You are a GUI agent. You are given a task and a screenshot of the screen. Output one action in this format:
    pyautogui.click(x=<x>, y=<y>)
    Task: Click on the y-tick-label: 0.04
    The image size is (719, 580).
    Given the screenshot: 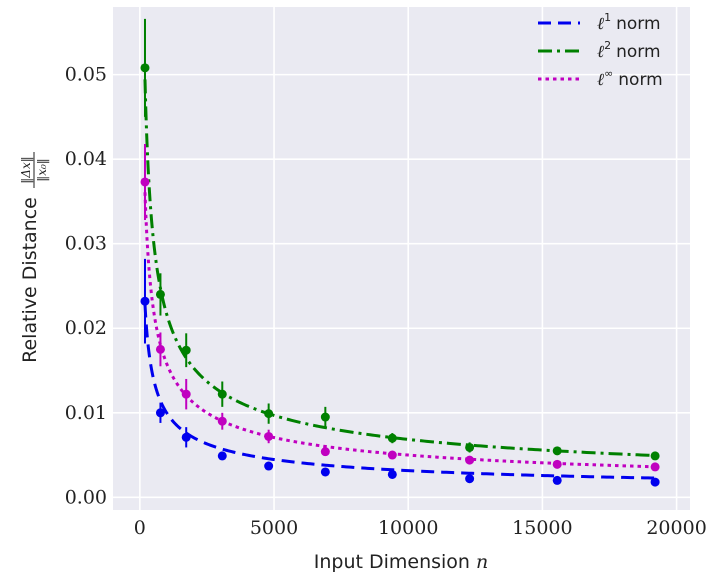 What is the action you would take?
    pyautogui.click(x=86, y=159)
    